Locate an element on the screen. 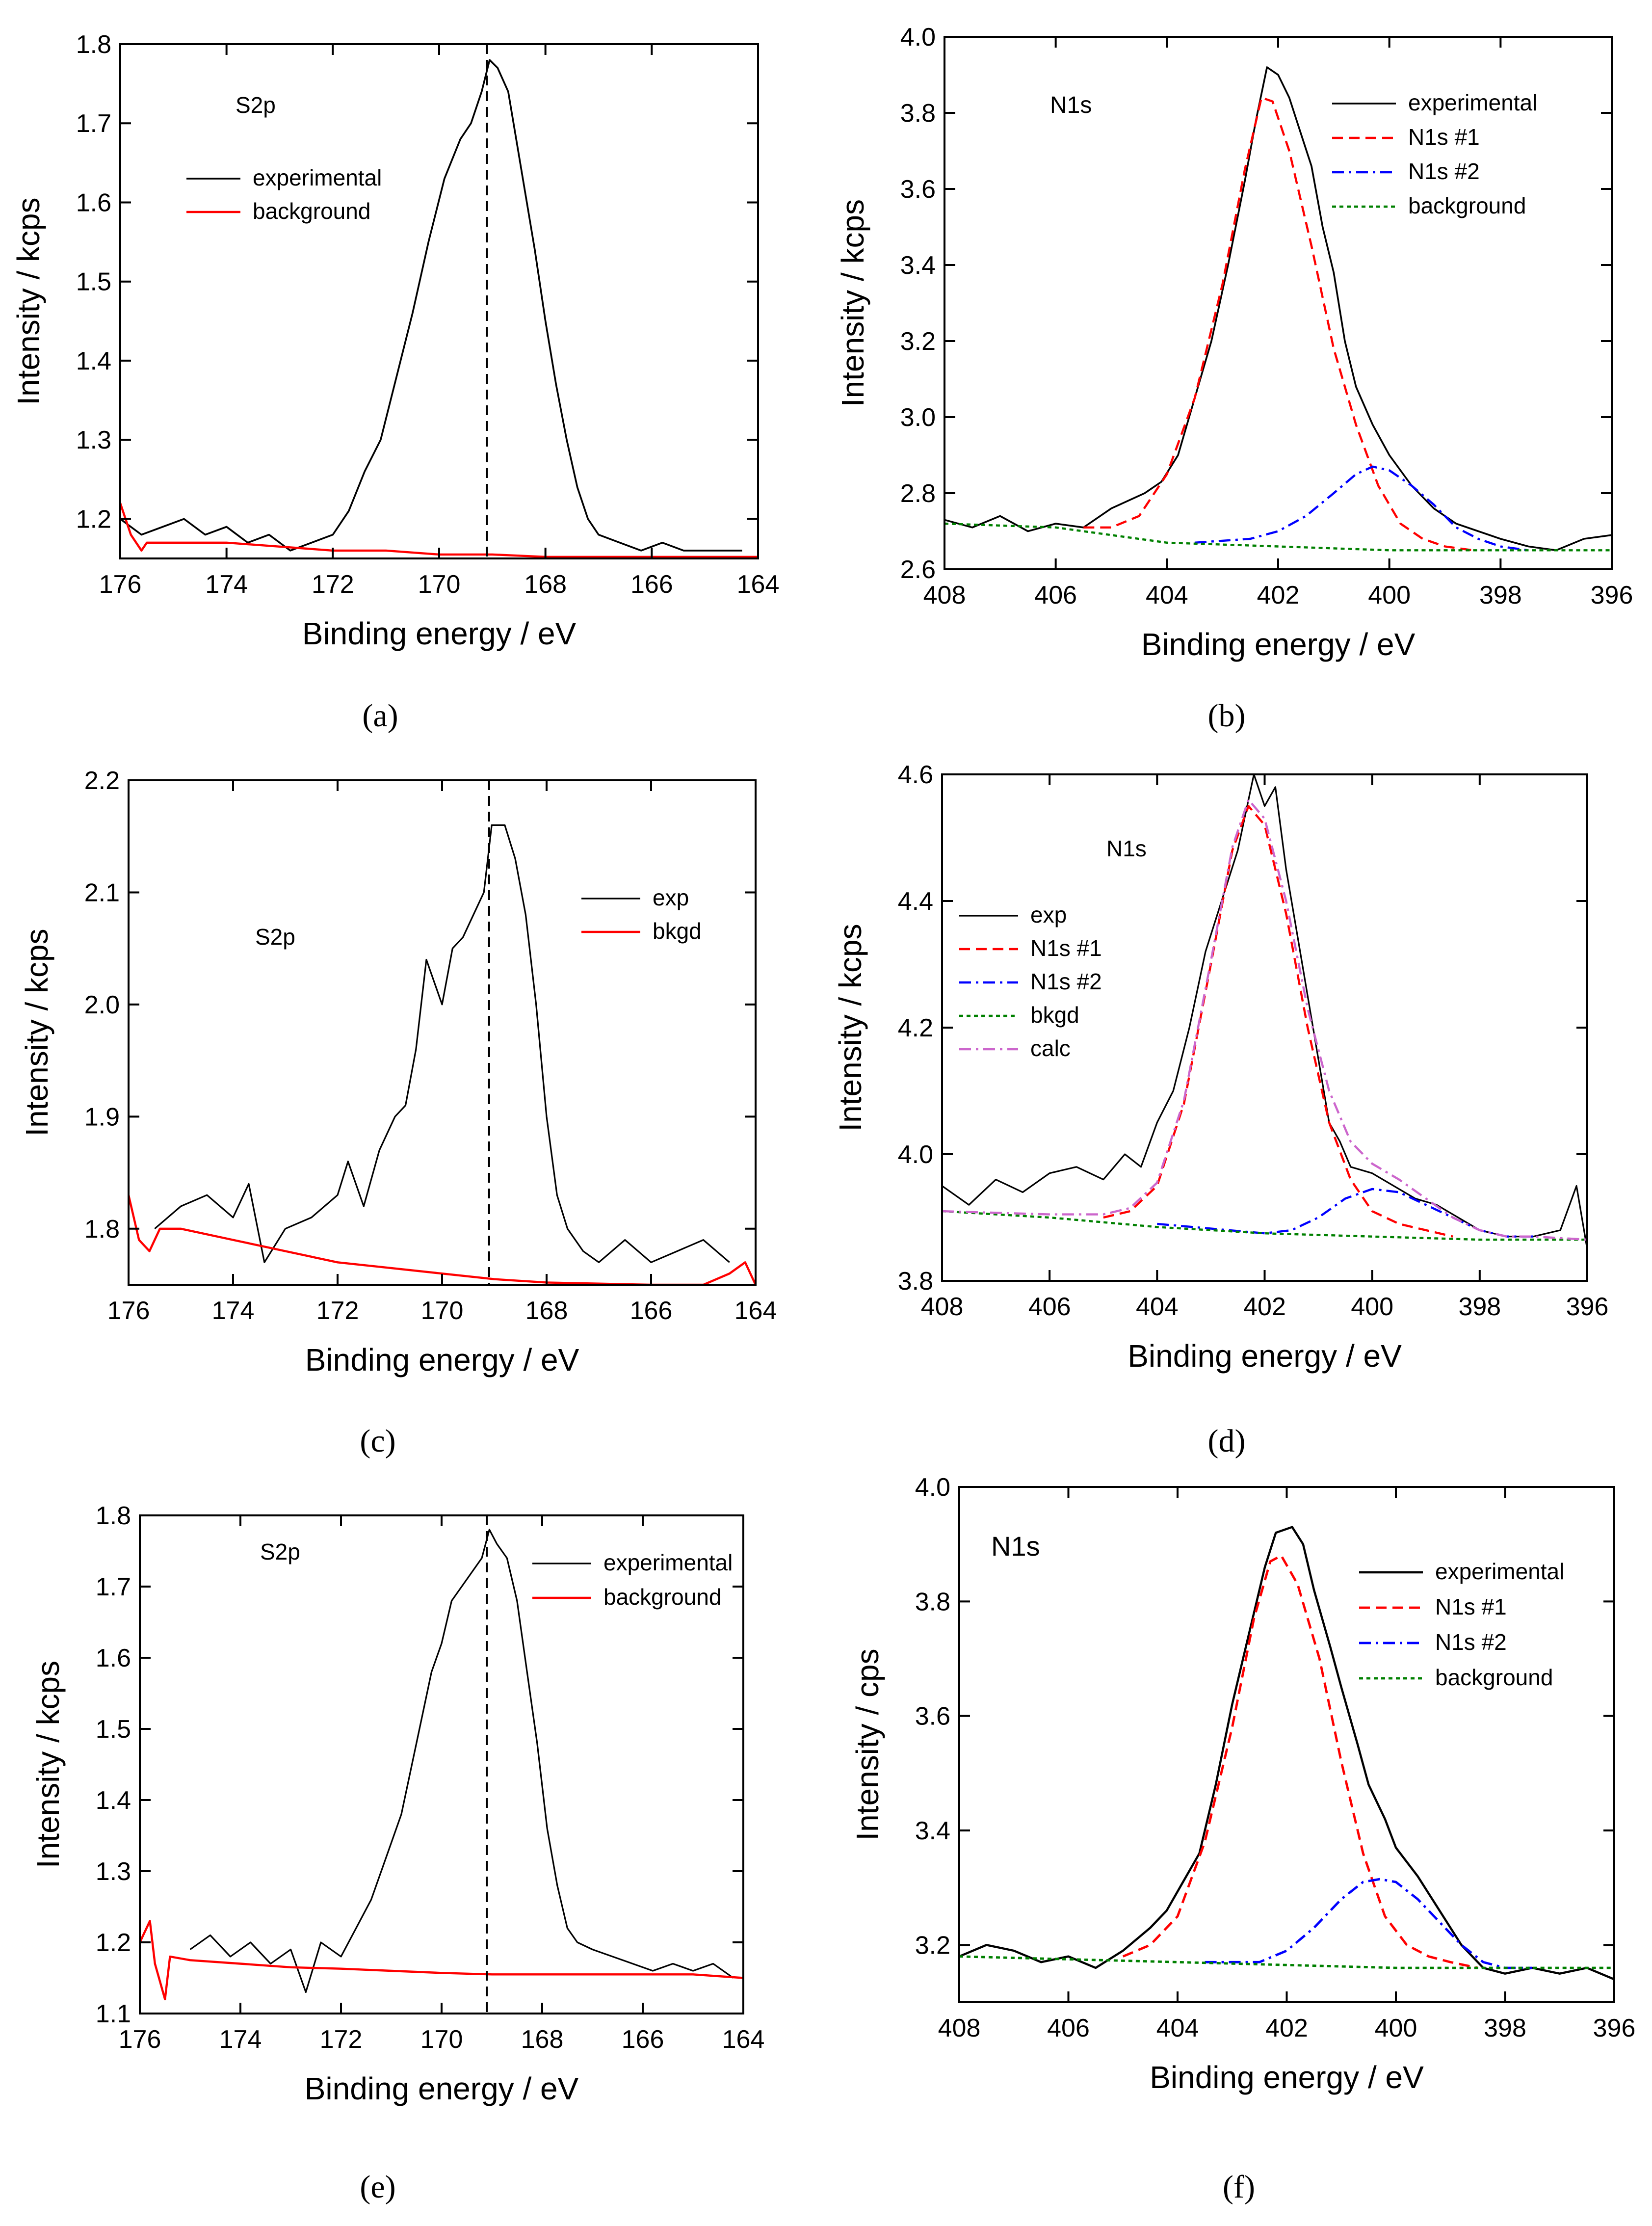  legend-label: N1s #2 is located at coordinates (1444, 171).